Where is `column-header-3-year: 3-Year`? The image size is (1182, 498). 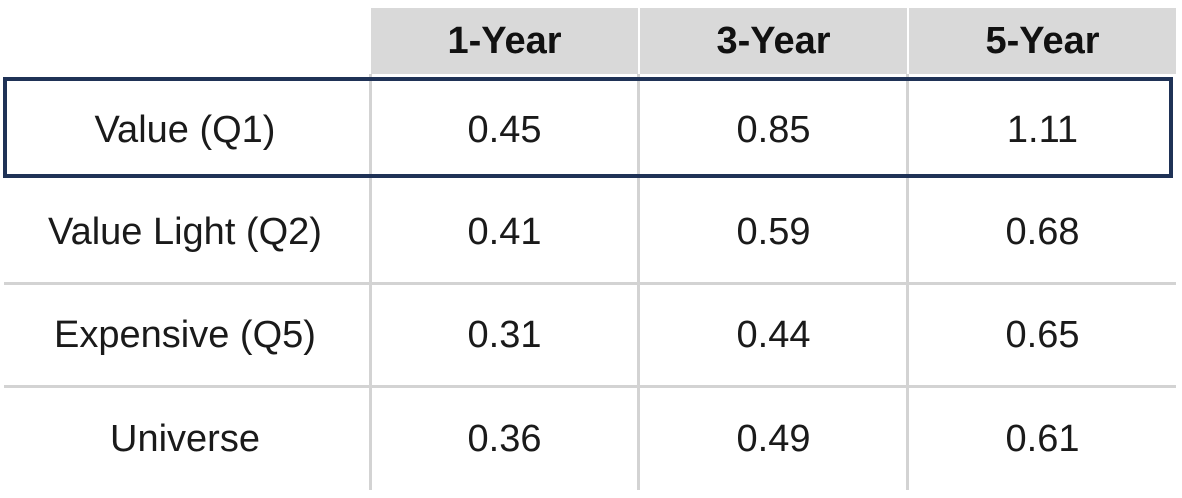
column-header-3-year: 3-Year is located at coordinates (773, 41).